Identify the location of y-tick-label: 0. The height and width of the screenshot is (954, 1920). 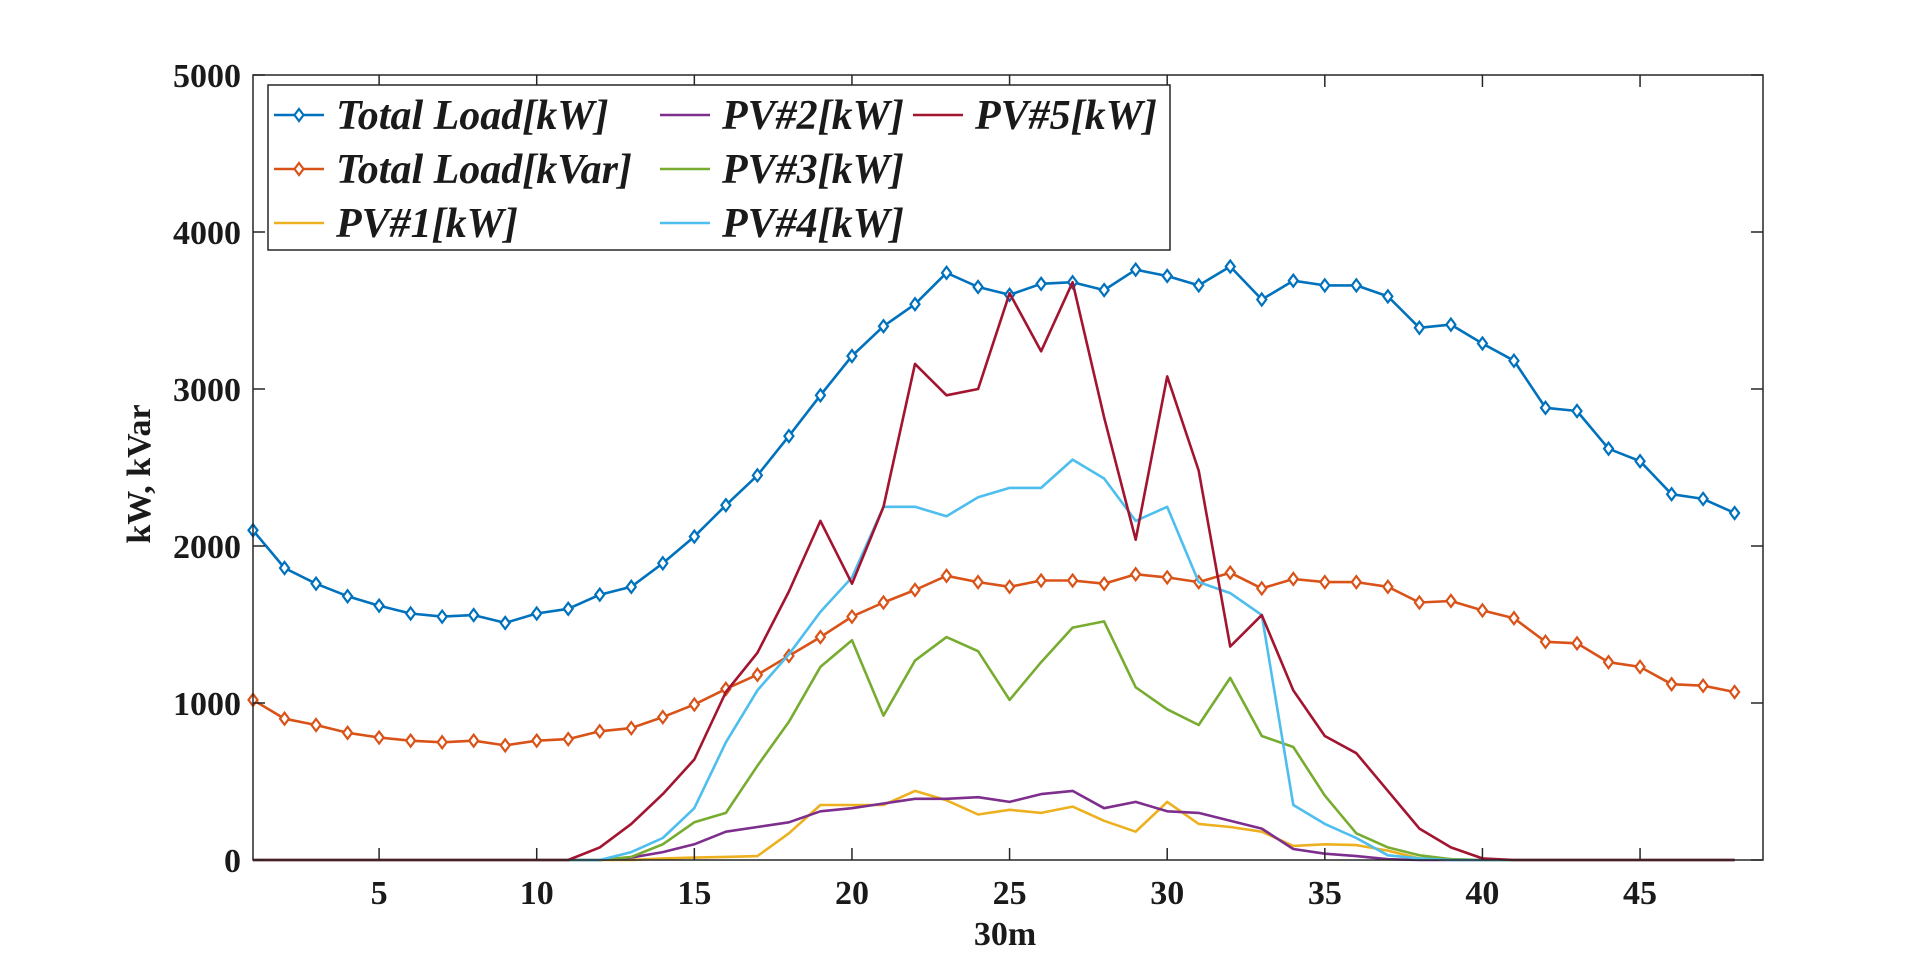
(232, 861).